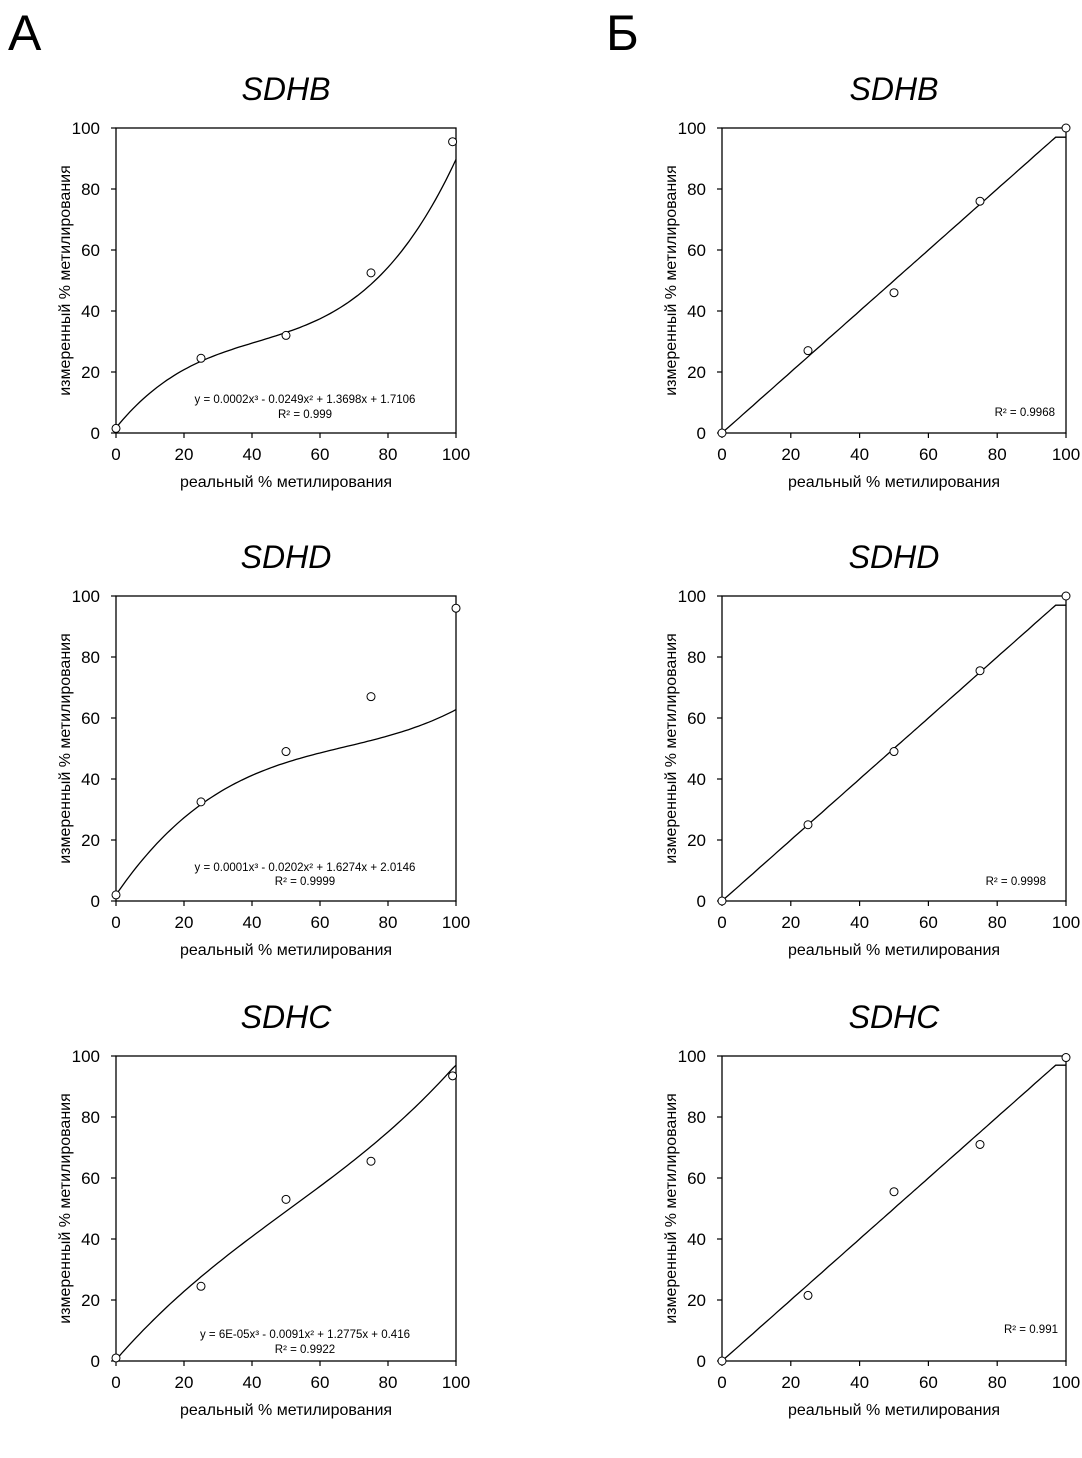 Image resolution: width=1082 pixels, height=1458 pixels. I want to click on r-squared: R² = 0.9922, so click(305, 1350).